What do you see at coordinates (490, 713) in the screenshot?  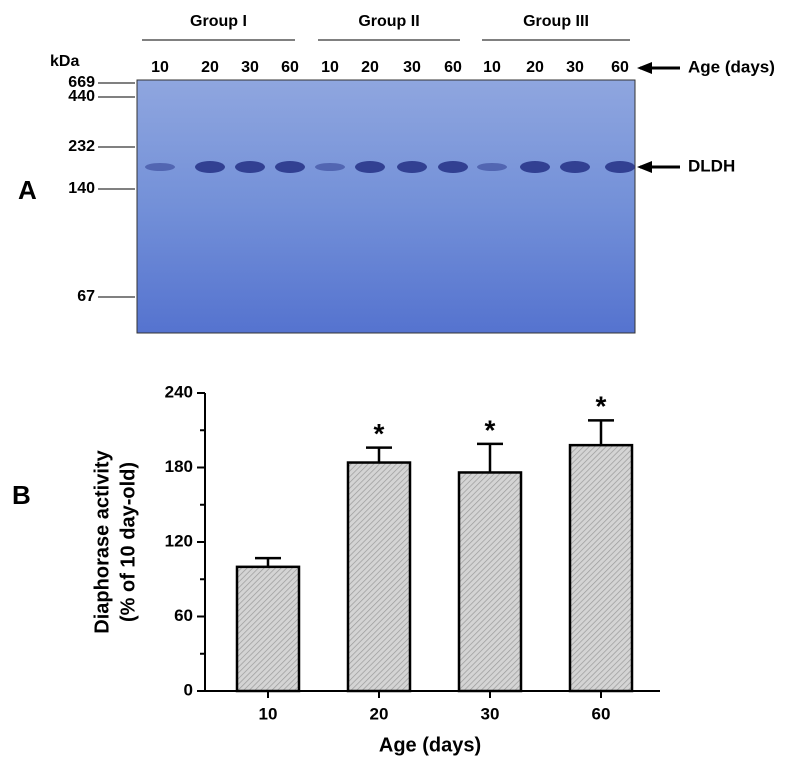 I see `x-tick-label: 30` at bounding box center [490, 713].